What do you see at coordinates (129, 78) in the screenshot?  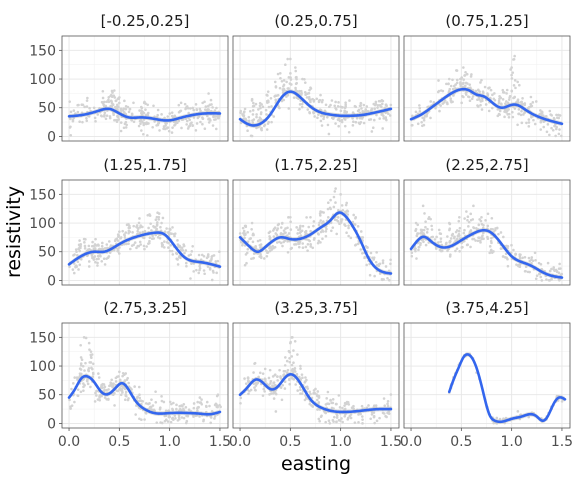 I see `facet-panel: [-0.25,0.25] 0 50 100 150` at bounding box center [129, 78].